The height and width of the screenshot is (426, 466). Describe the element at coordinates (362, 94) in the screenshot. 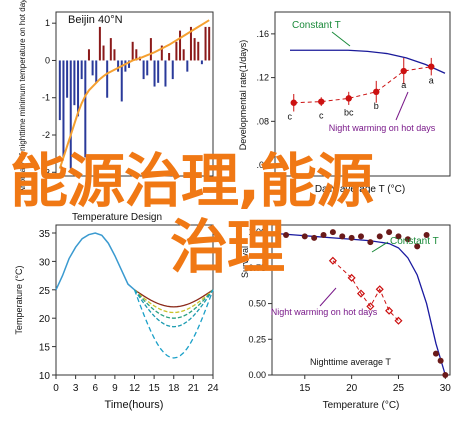

I see `panel2-frame` at that location.